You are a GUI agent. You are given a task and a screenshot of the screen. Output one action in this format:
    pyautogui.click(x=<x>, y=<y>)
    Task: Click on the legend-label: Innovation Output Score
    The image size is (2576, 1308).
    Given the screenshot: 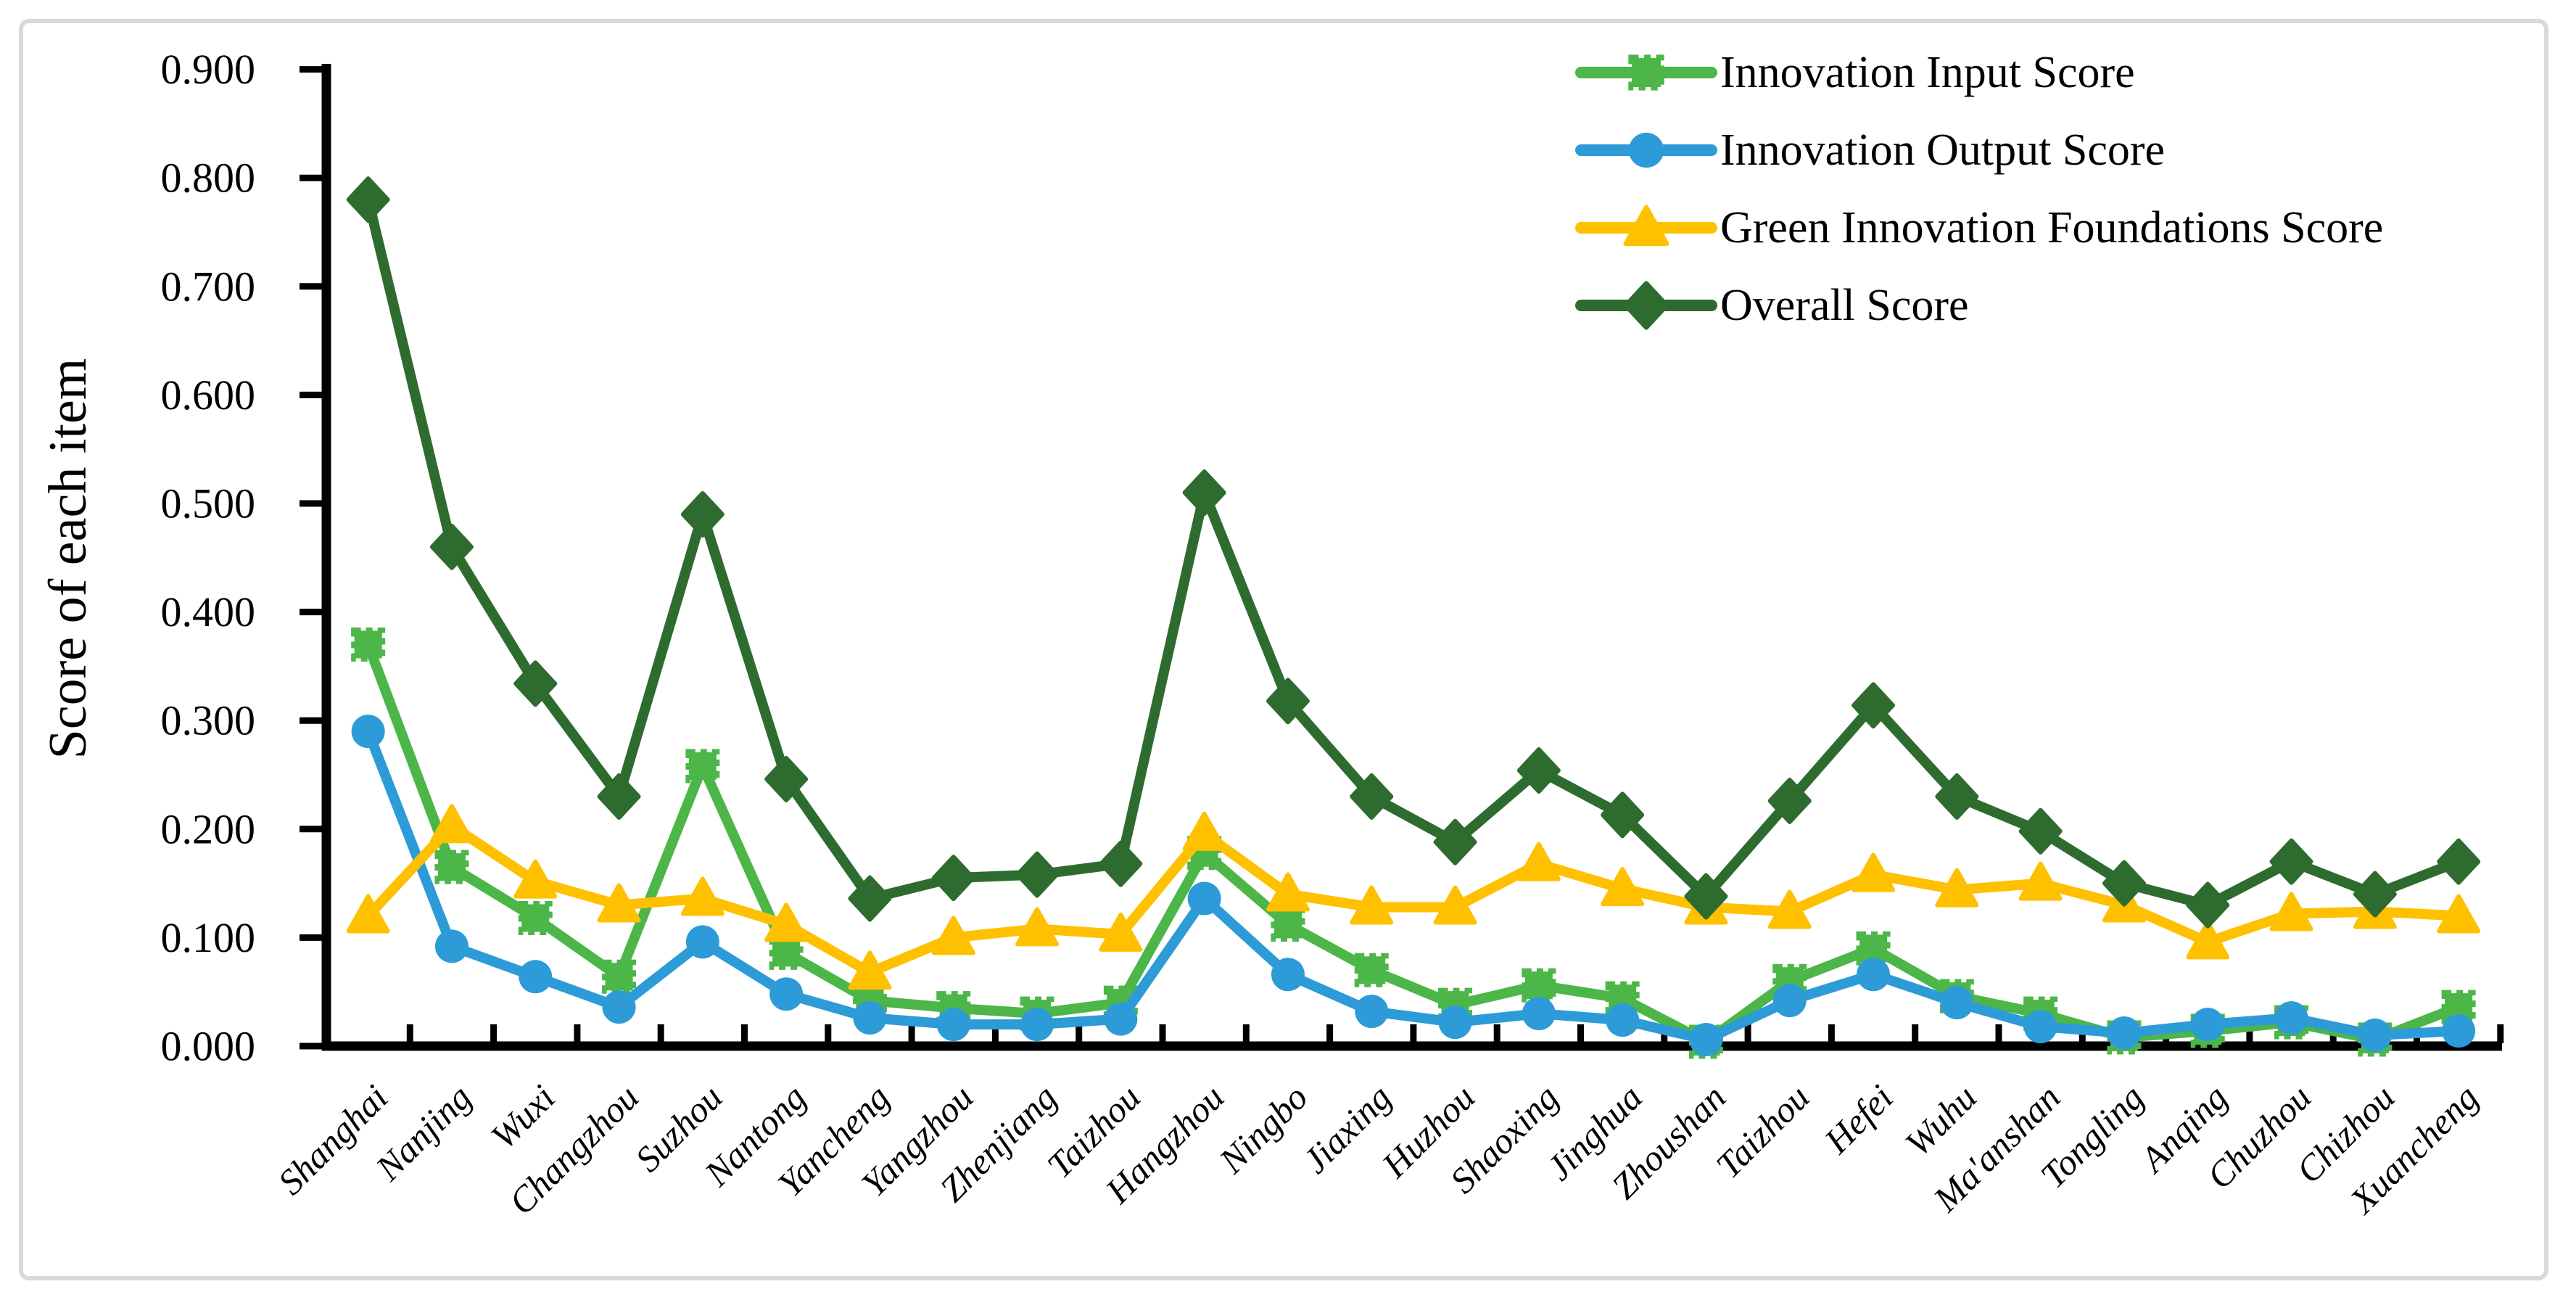 What is the action you would take?
    pyautogui.click(x=1942, y=150)
    